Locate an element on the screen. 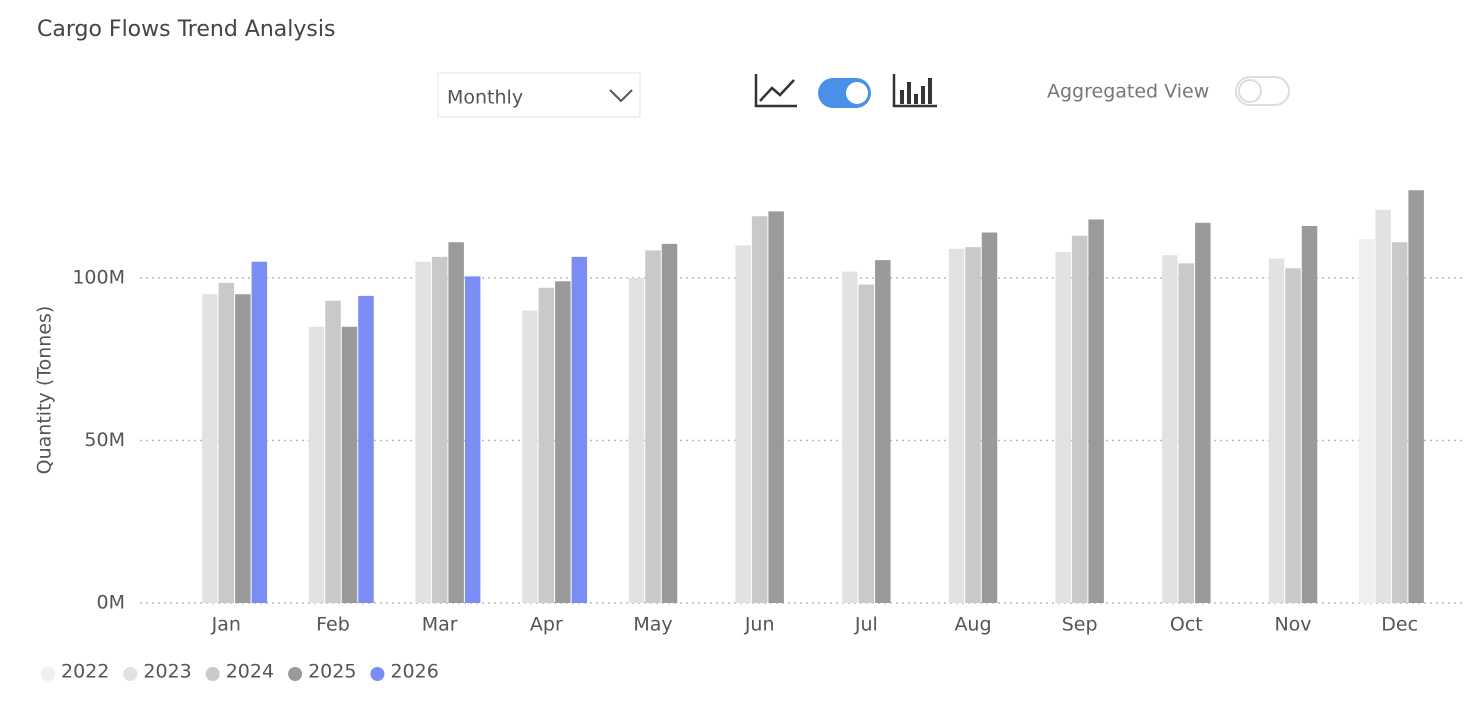 Image resolution: width=1472 pixels, height=702 pixels. legend-label: 2024 is located at coordinates (250, 672).